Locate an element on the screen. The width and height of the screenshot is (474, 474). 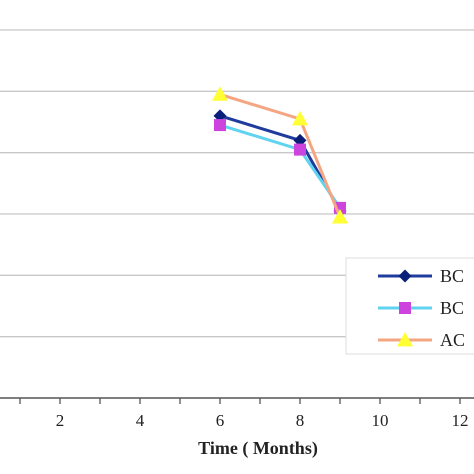
x-tick-label: 4 is located at coordinates (140, 420).